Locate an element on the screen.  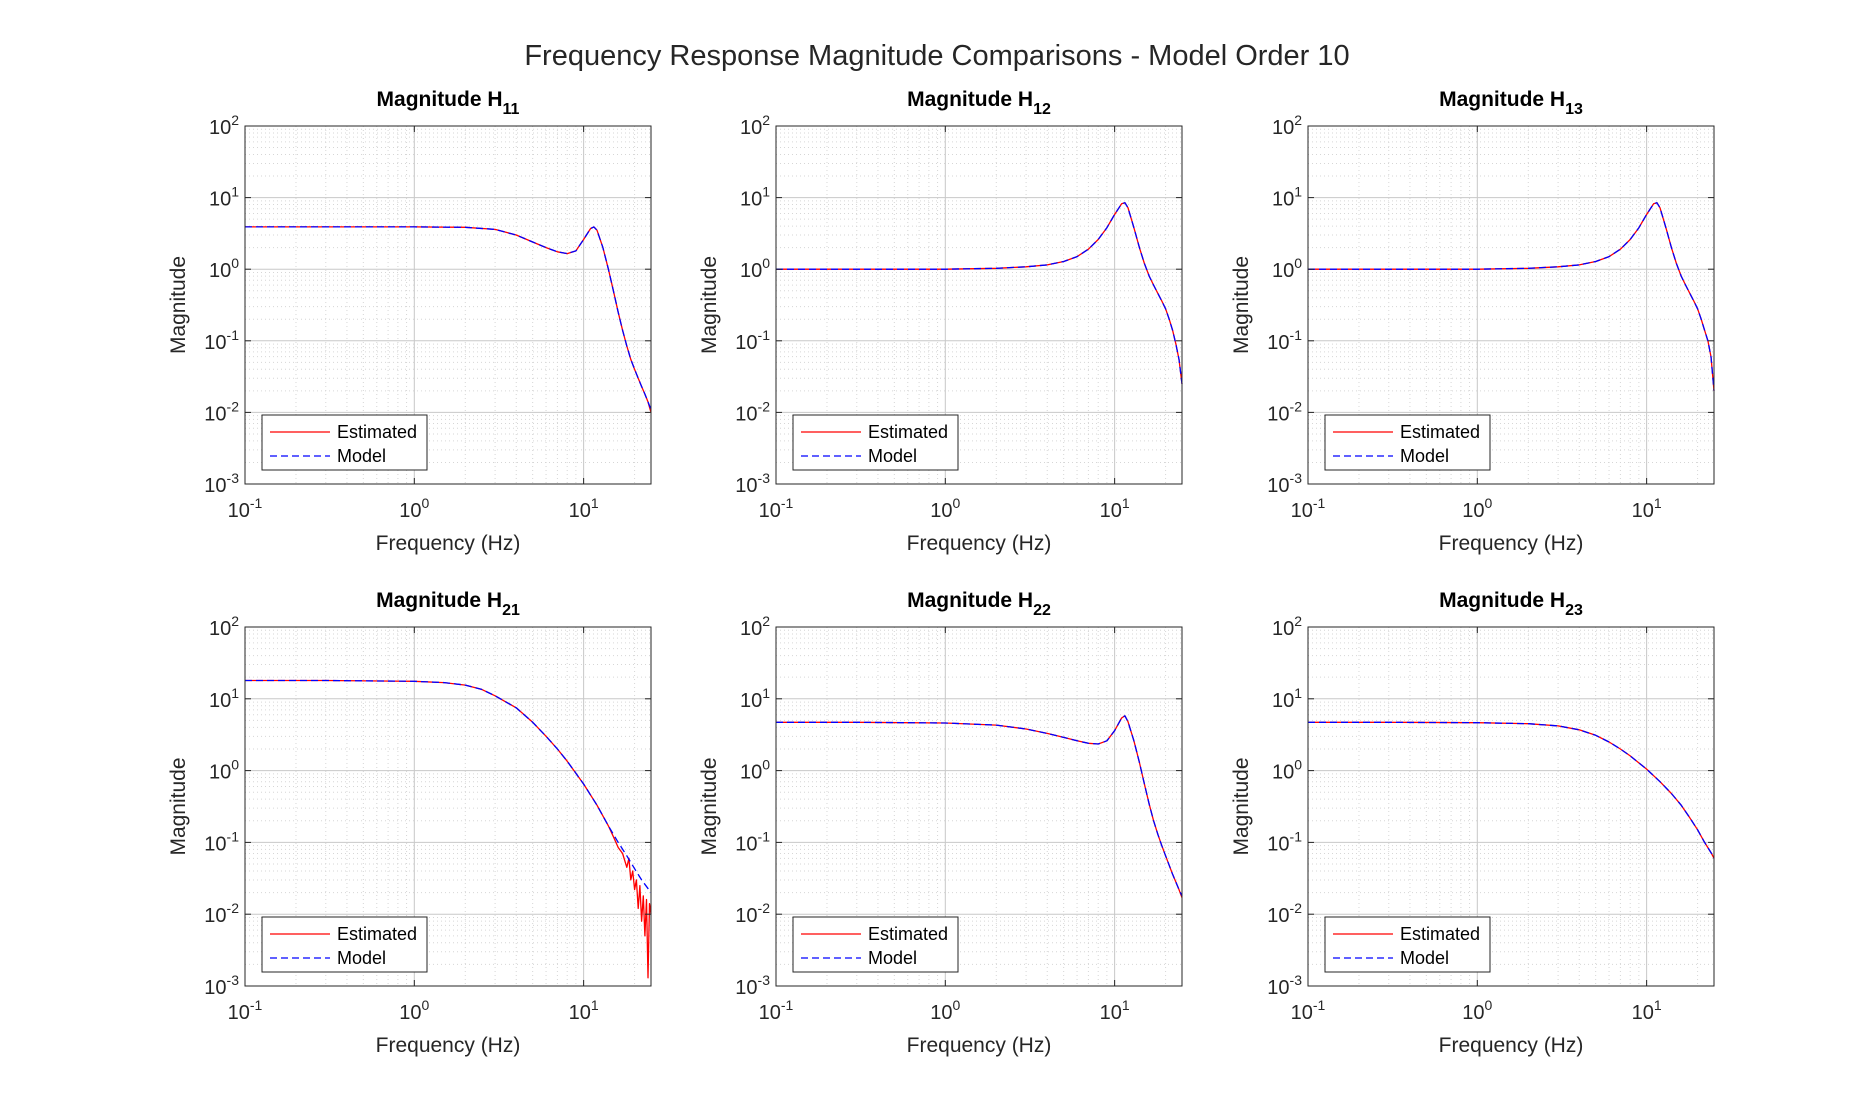
subplot-title: Magnitude H22 is located at coordinates (979, 604).